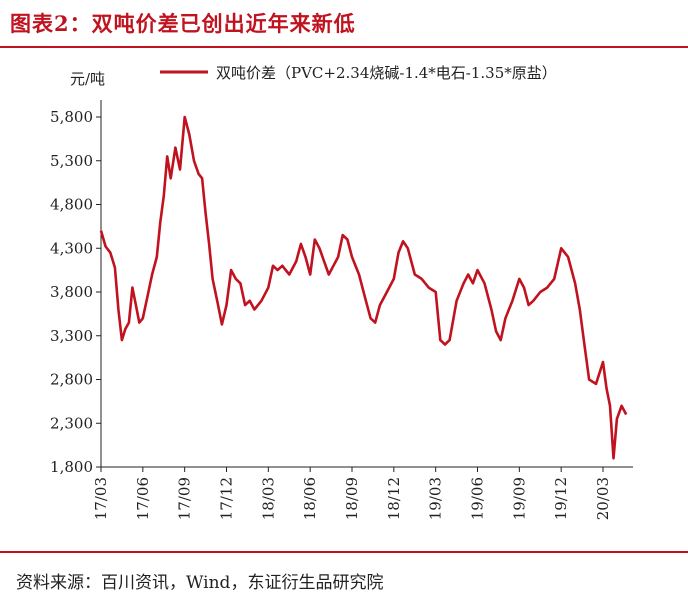  I want to click on x-tick-label: 17/06, so click(143, 498).